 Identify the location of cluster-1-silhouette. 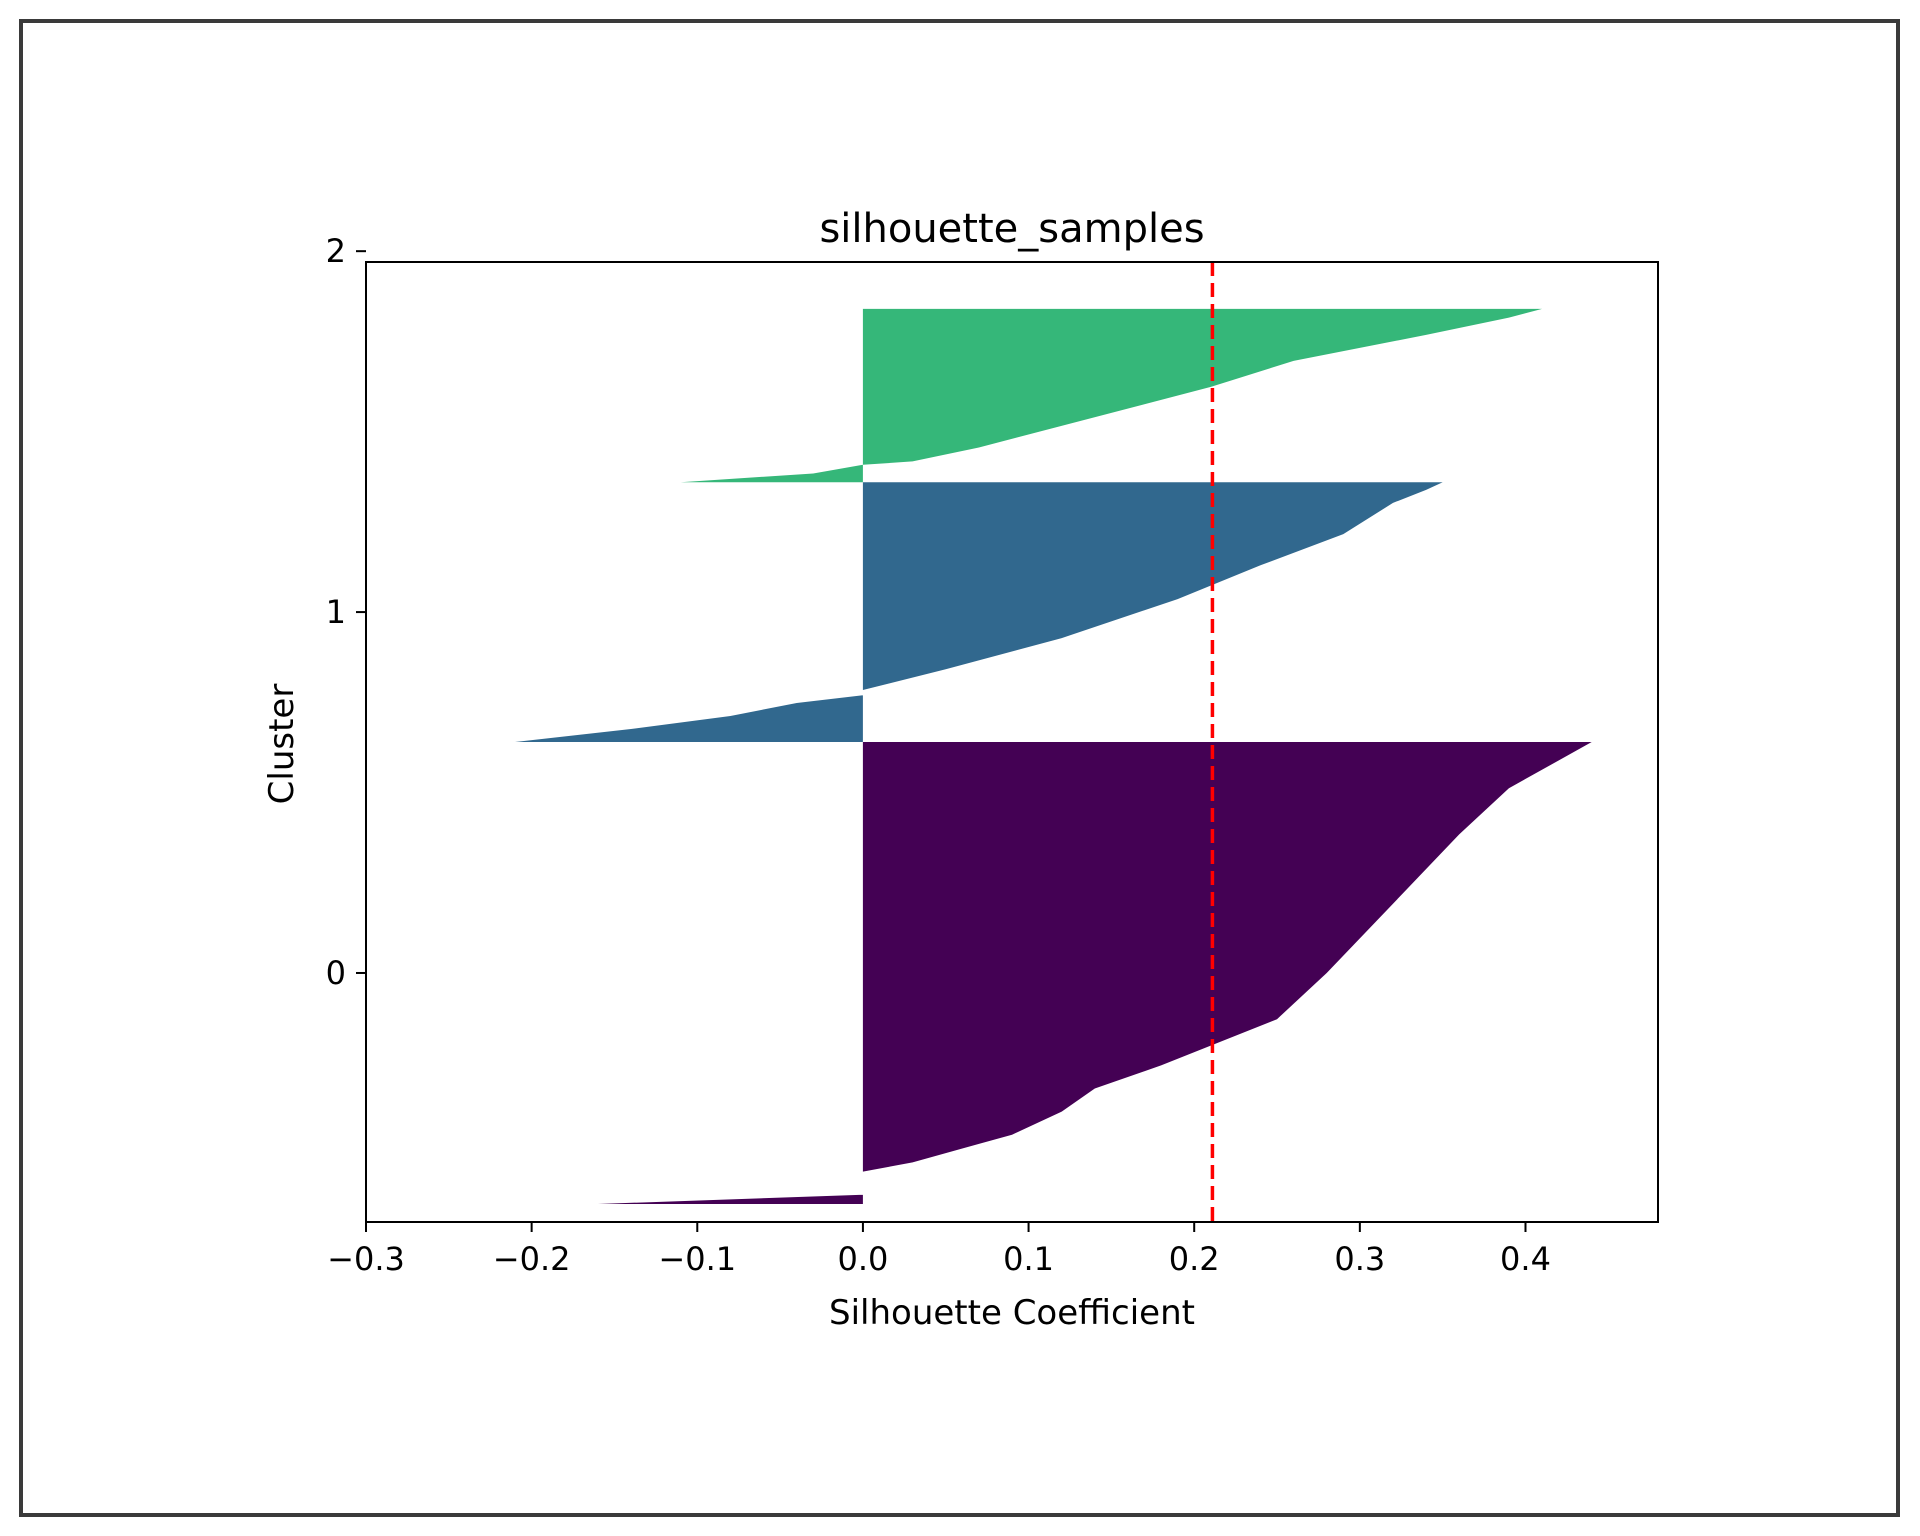
(979, 612).